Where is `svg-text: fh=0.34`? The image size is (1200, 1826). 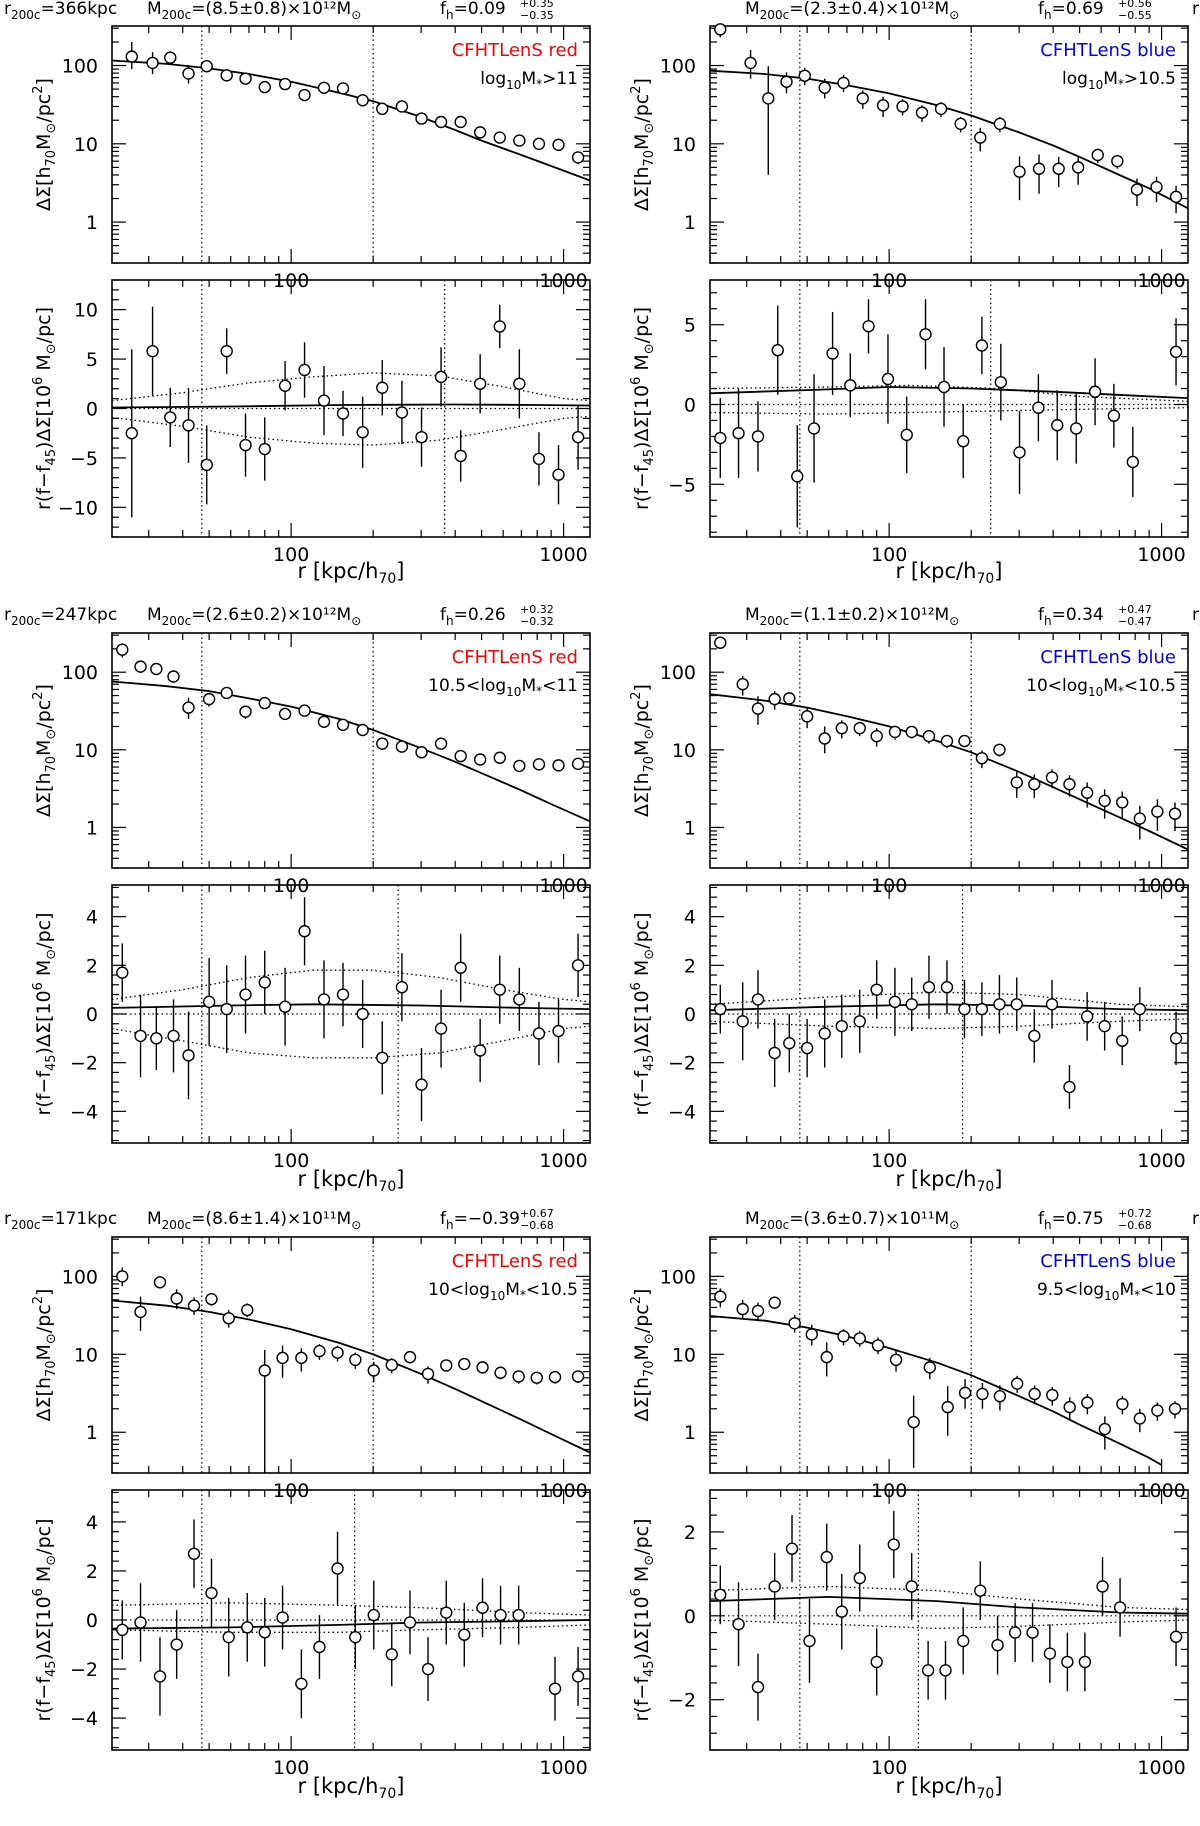
svg-text: fh=0.34 is located at coordinates (1071, 616).